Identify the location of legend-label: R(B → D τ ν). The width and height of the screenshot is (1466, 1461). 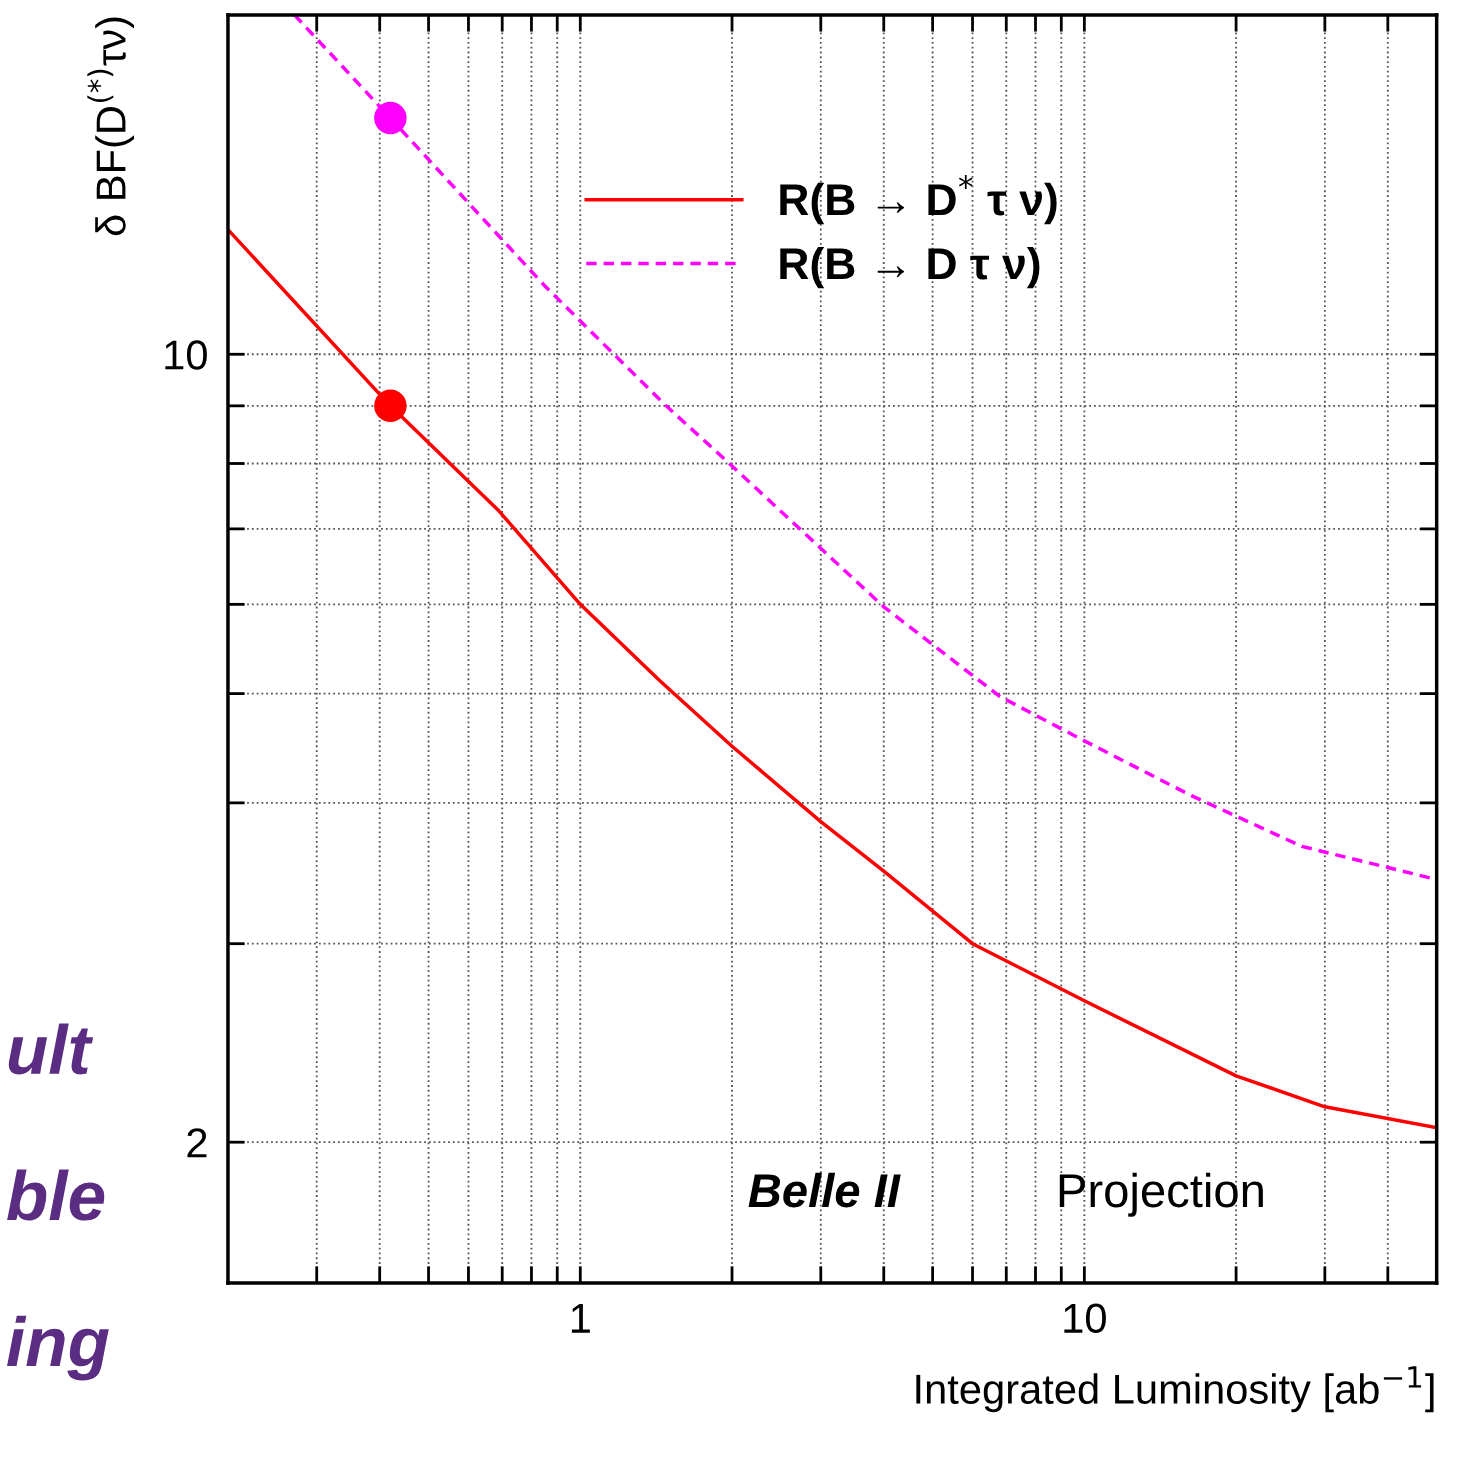
(910, 267).